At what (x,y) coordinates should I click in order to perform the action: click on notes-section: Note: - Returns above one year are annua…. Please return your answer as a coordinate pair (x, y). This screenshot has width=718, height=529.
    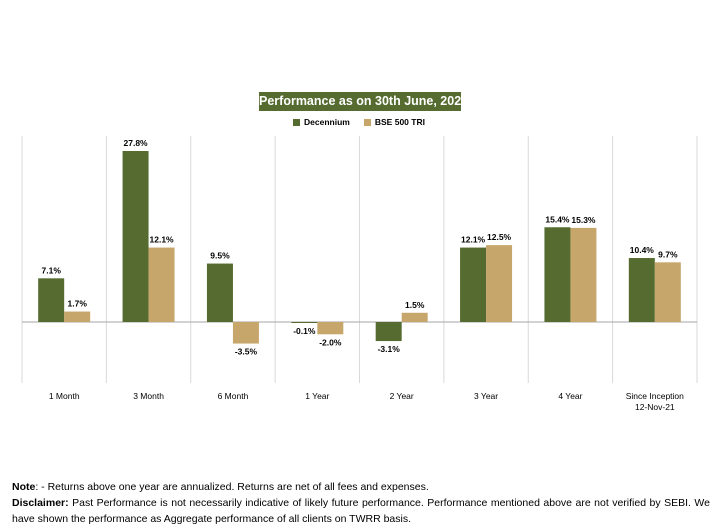
    Looking at the image, I should click on (361, 503).